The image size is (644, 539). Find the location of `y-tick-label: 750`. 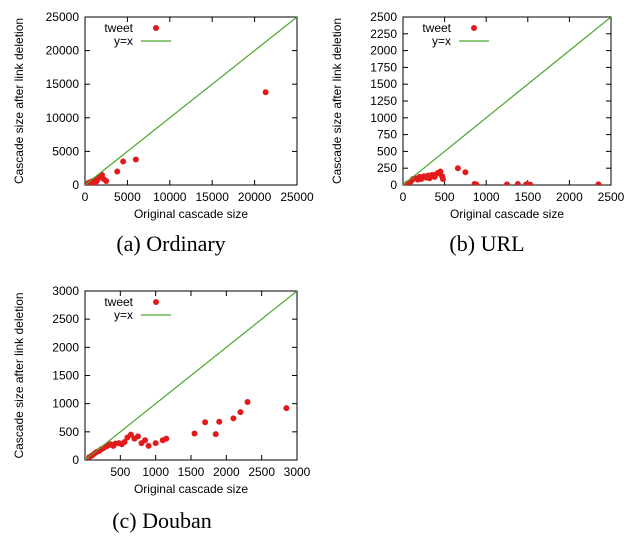

y-tick-label: 750 is located at coordinates (387, 135).